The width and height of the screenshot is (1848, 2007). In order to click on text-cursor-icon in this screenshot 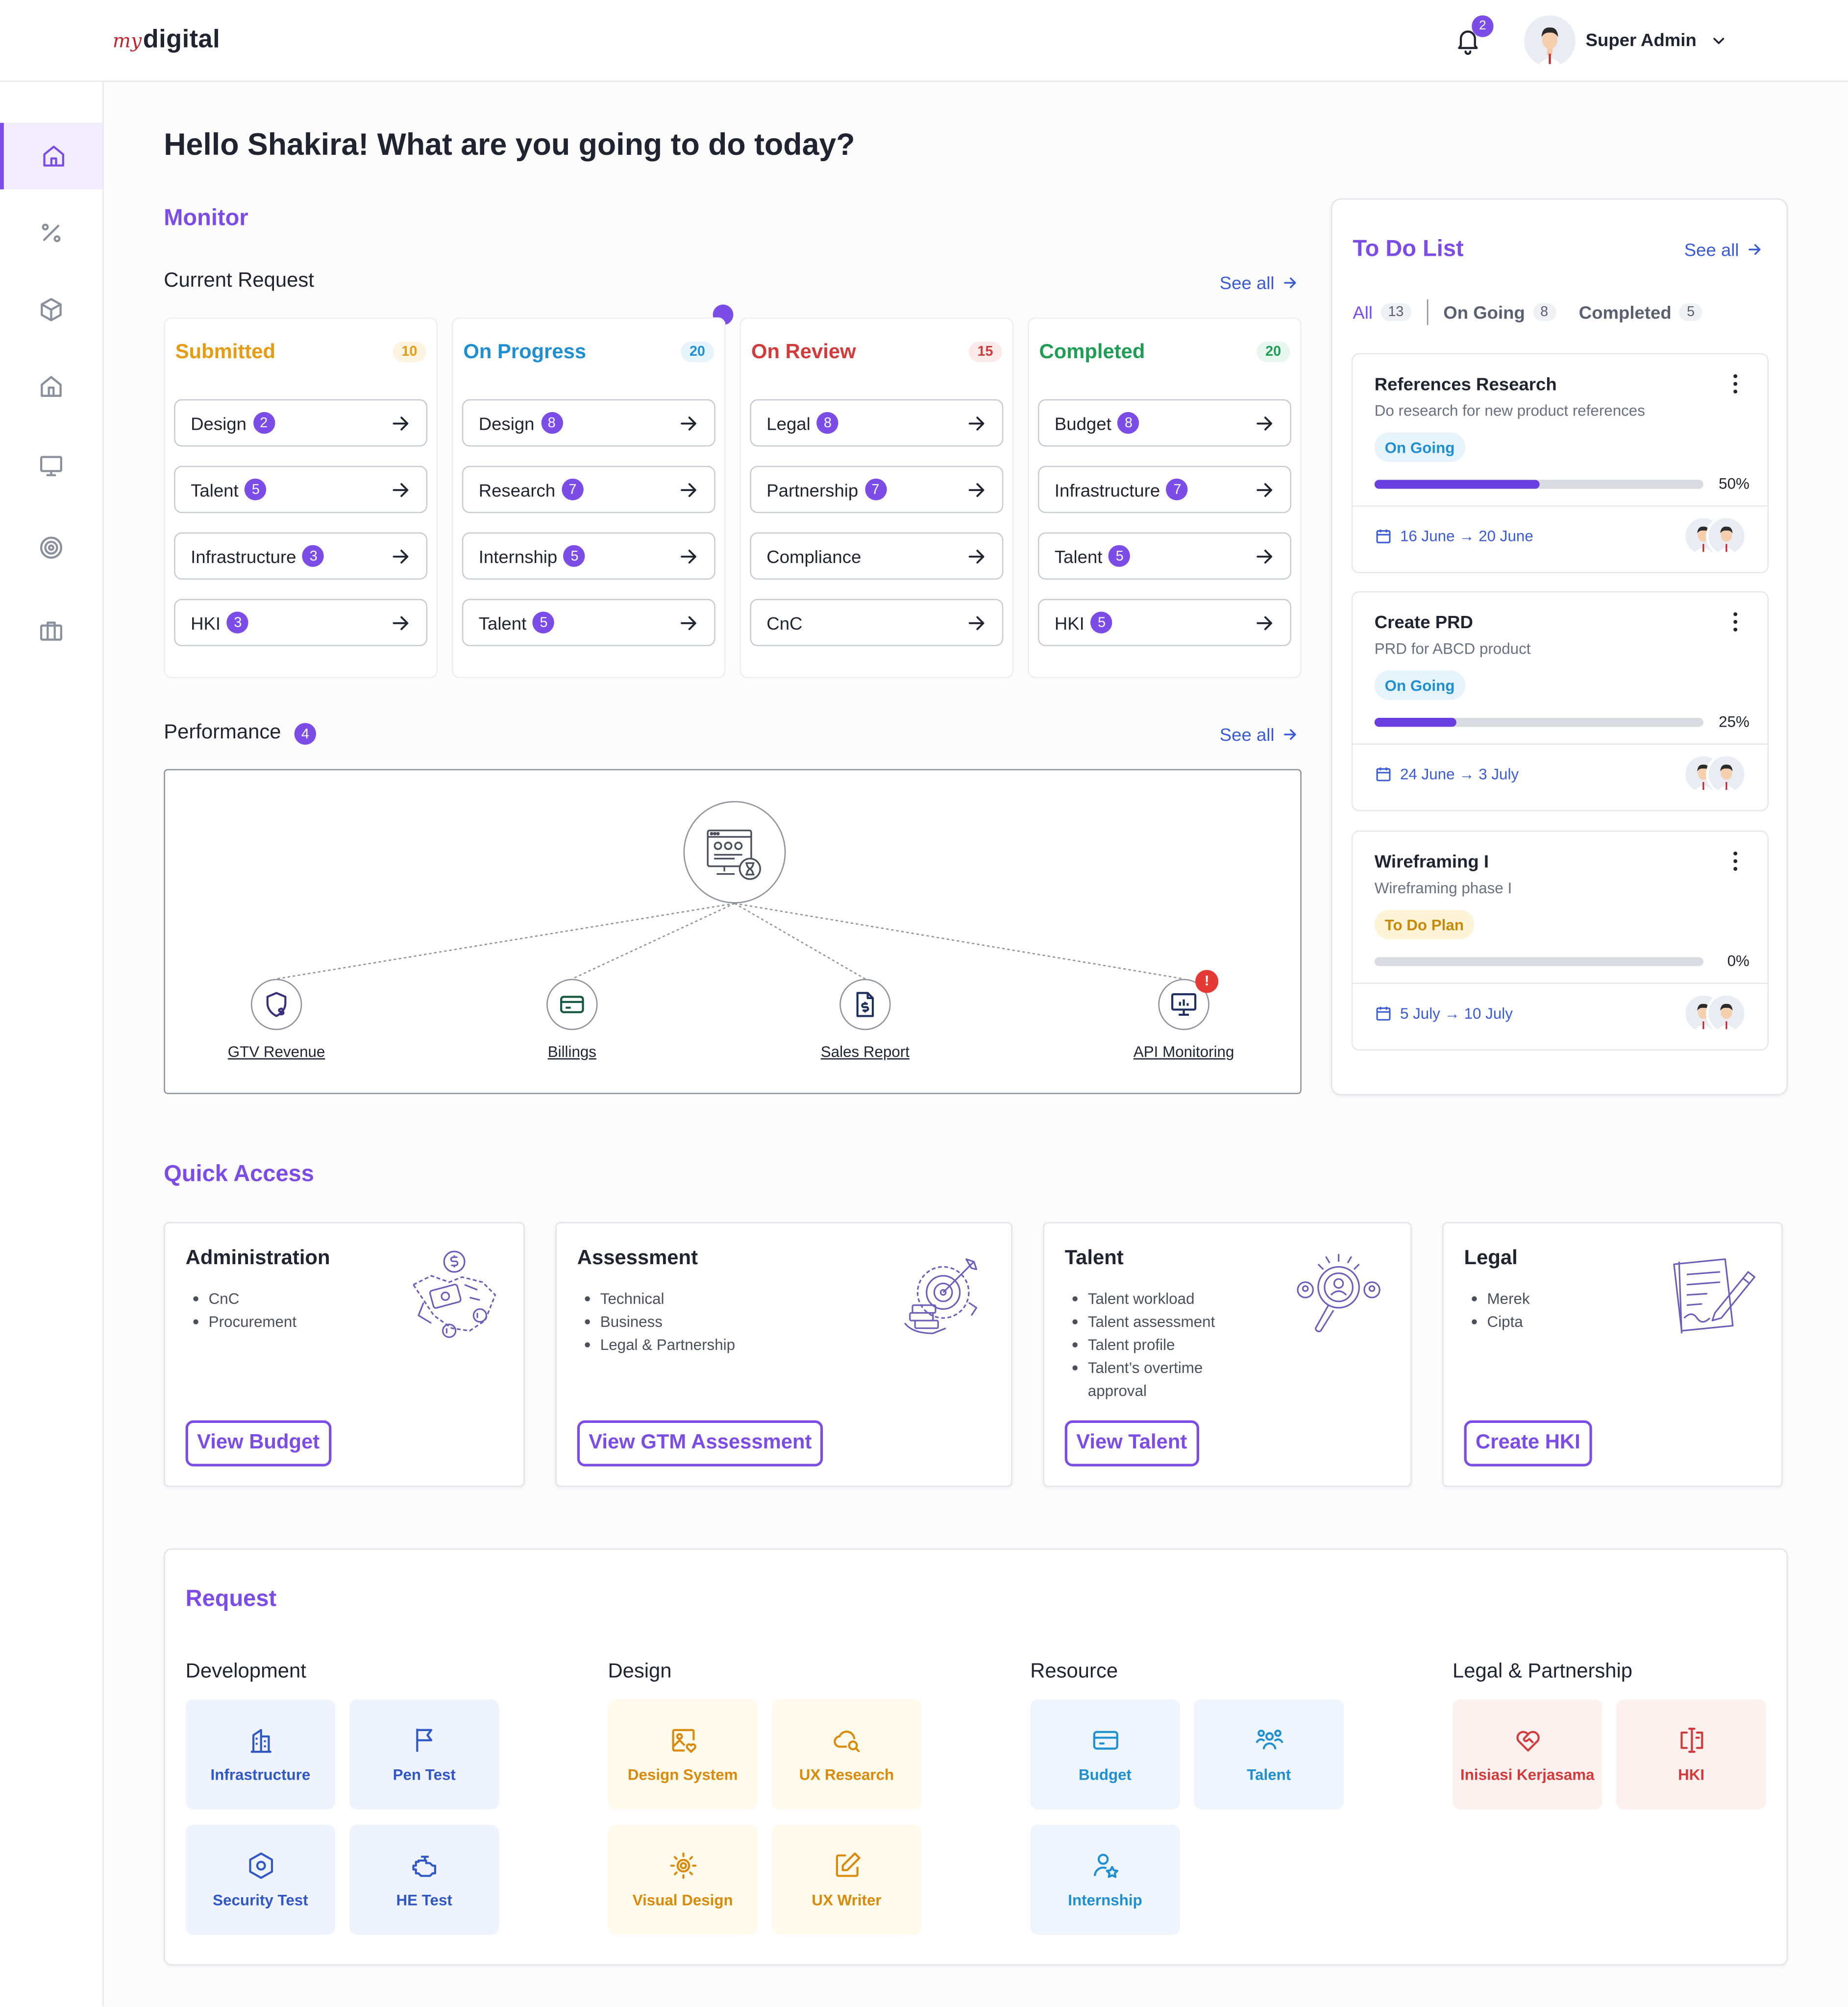, I will do `click(1692, 1740)`.